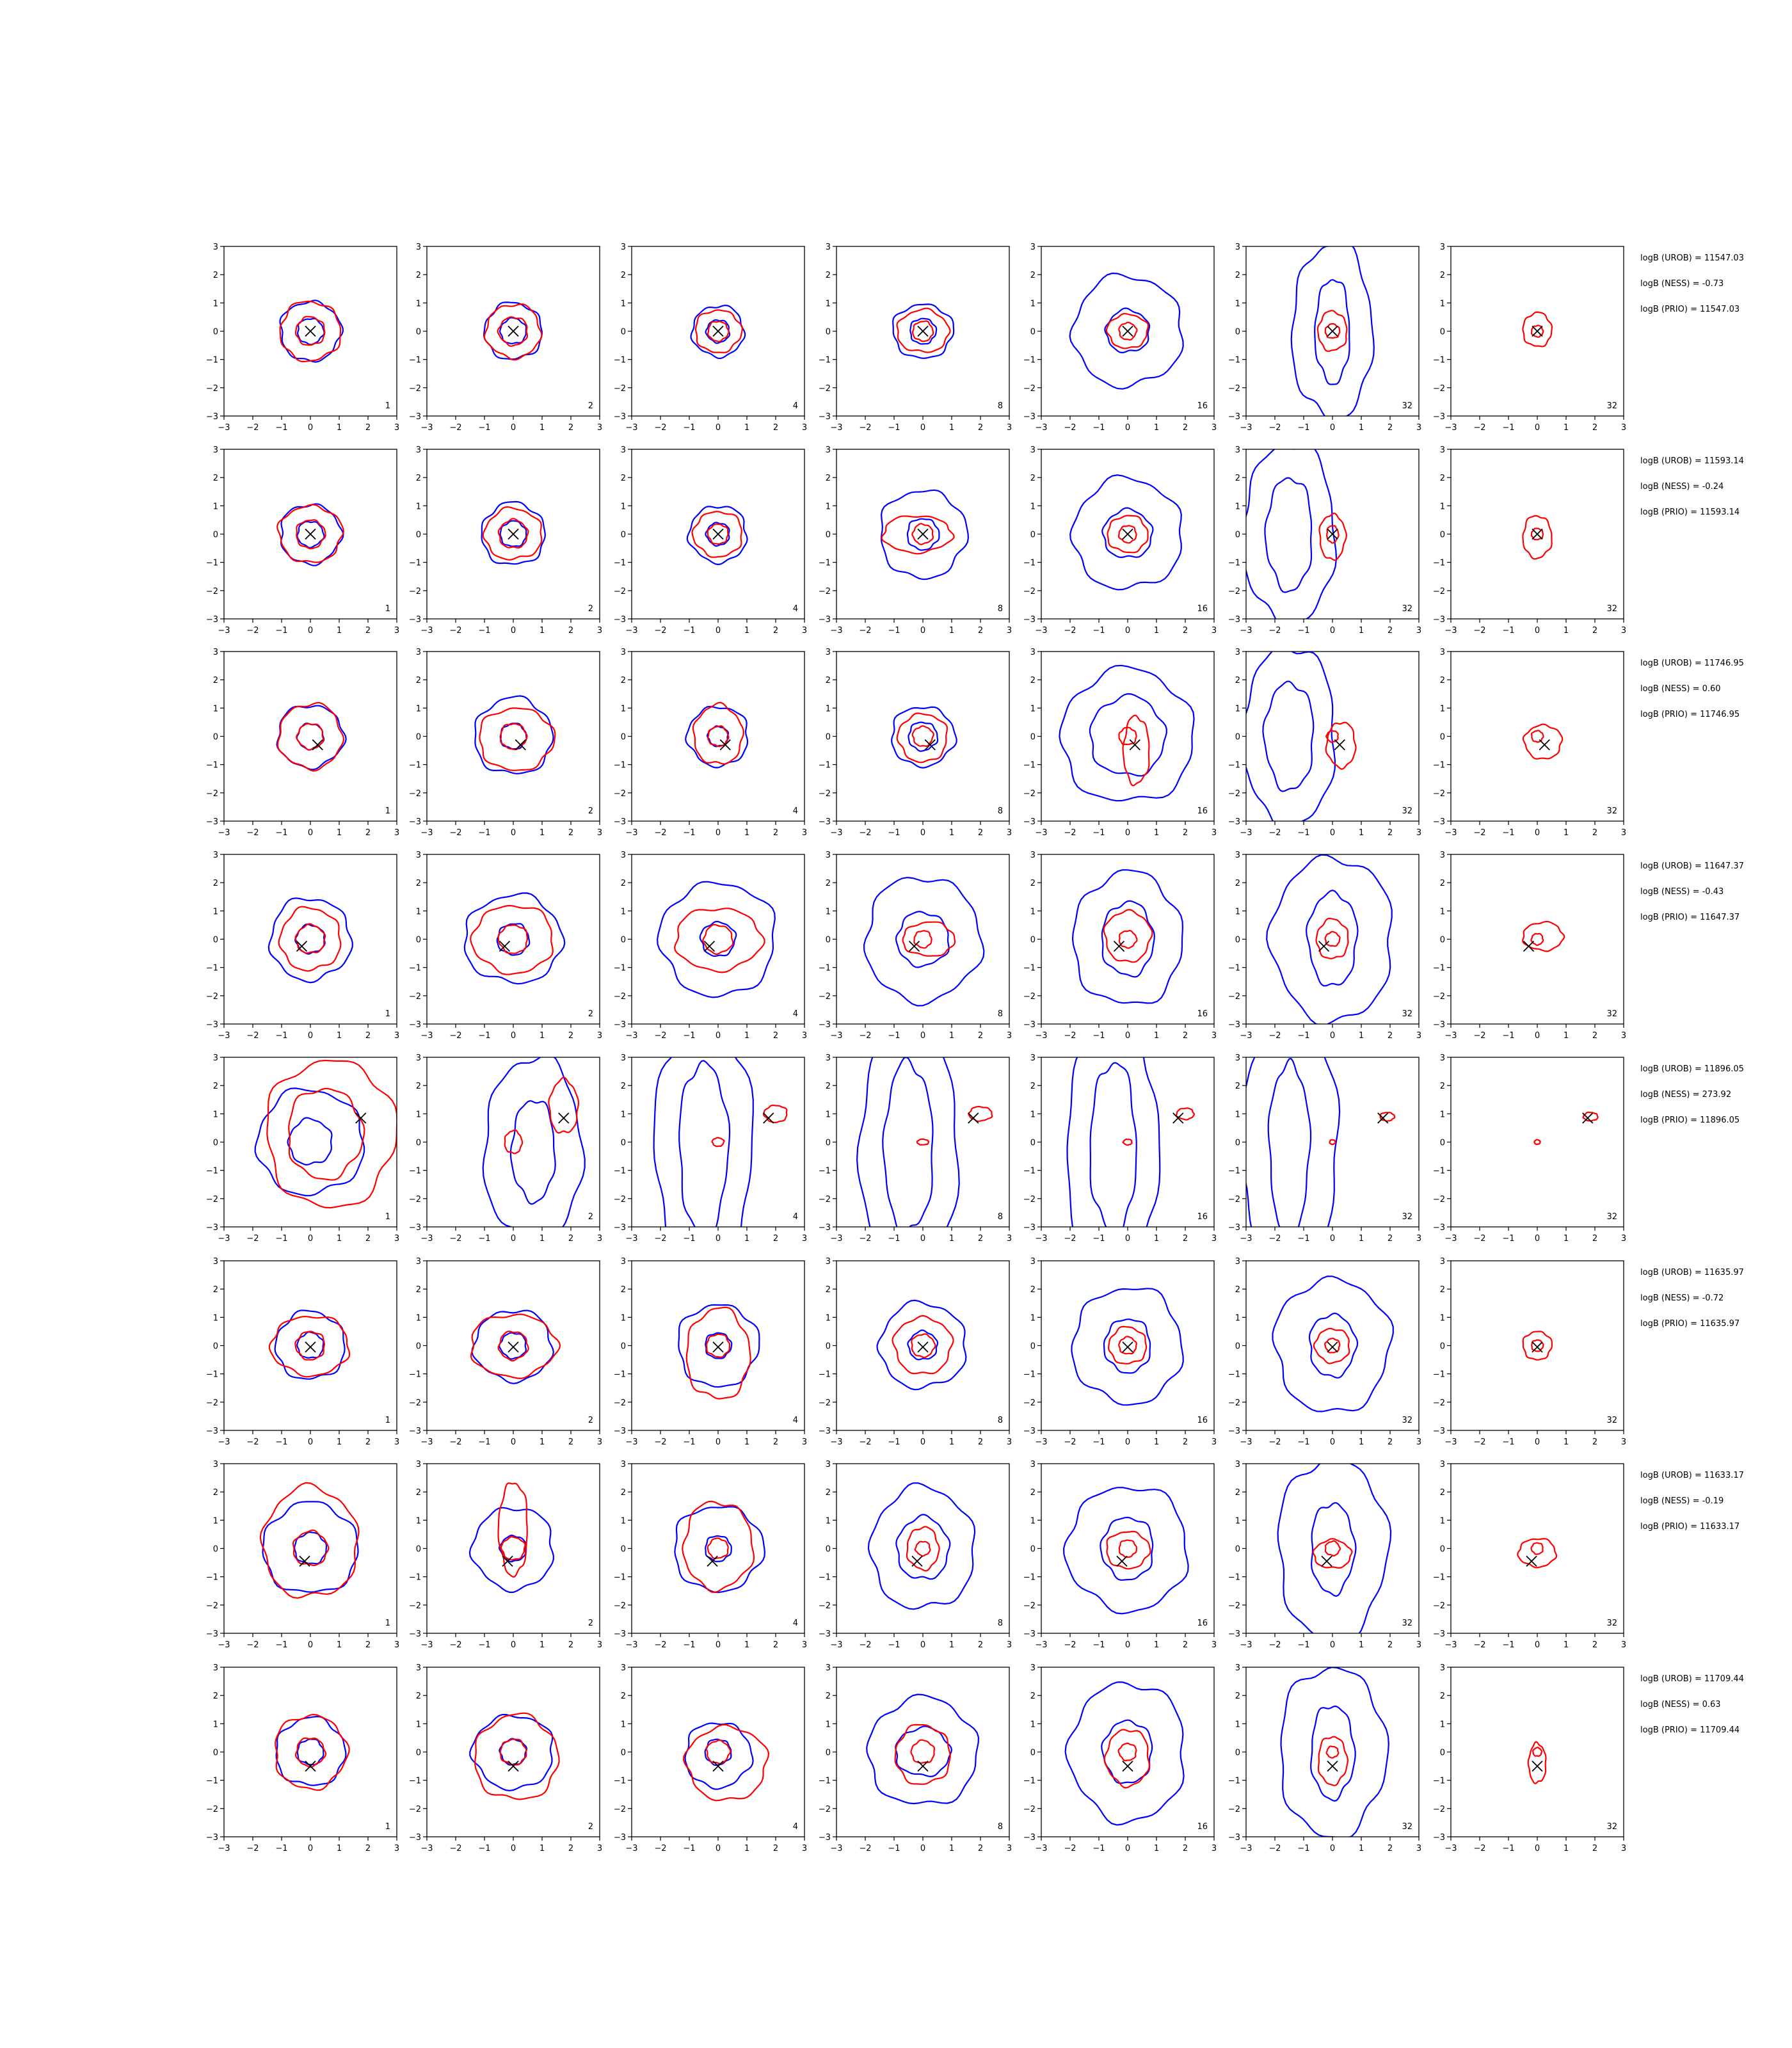  What do you see at coordinates (1000, 811) in the screenshot?
I see `panel-label: 8` at bounding box center [1000, 811].